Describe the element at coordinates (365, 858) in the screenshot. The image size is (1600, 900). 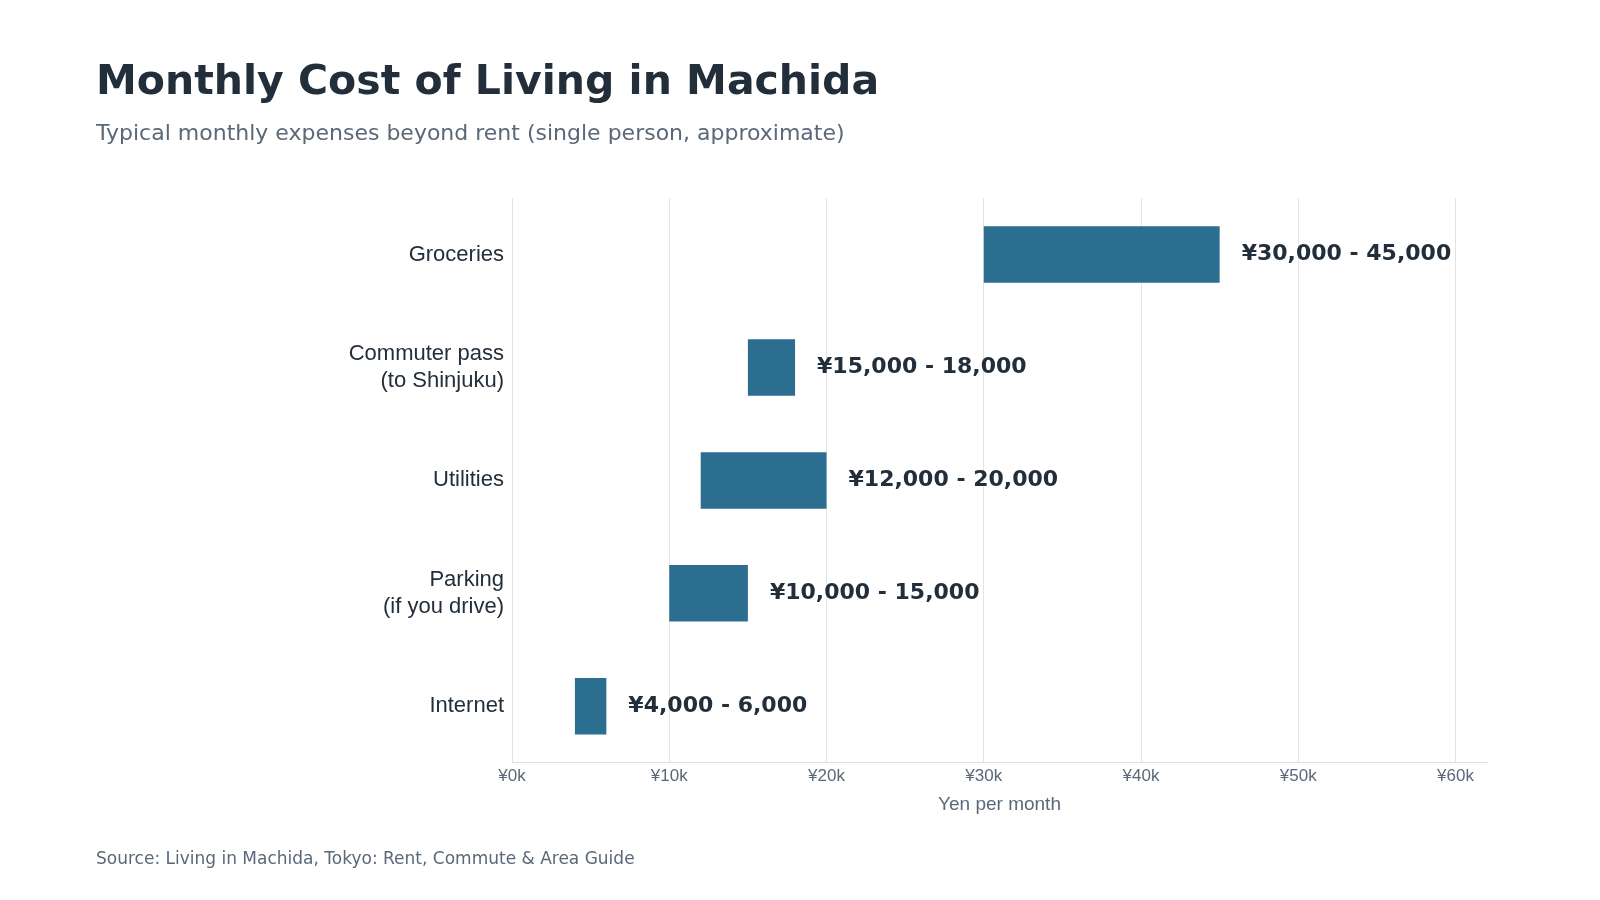
I see `source-note: Source: Living in Machida, Tokyo: Rent, Commute & Area Guide` at that location.